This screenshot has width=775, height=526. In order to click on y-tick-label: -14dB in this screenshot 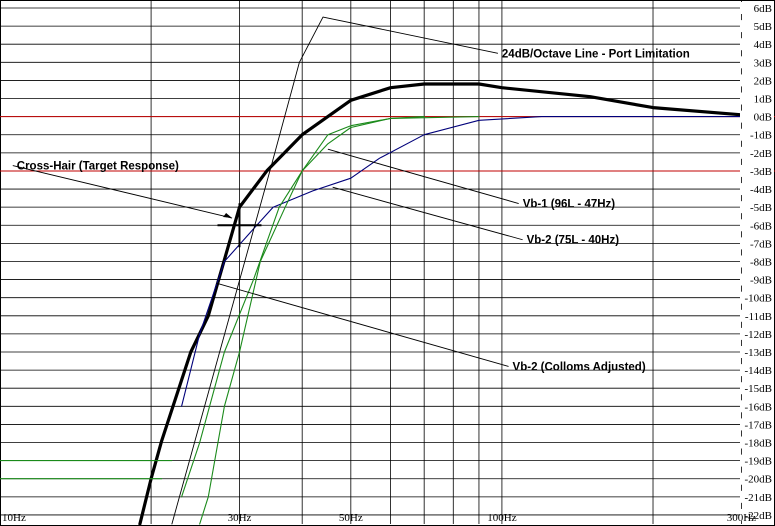, I will do `click(759, 371)`.